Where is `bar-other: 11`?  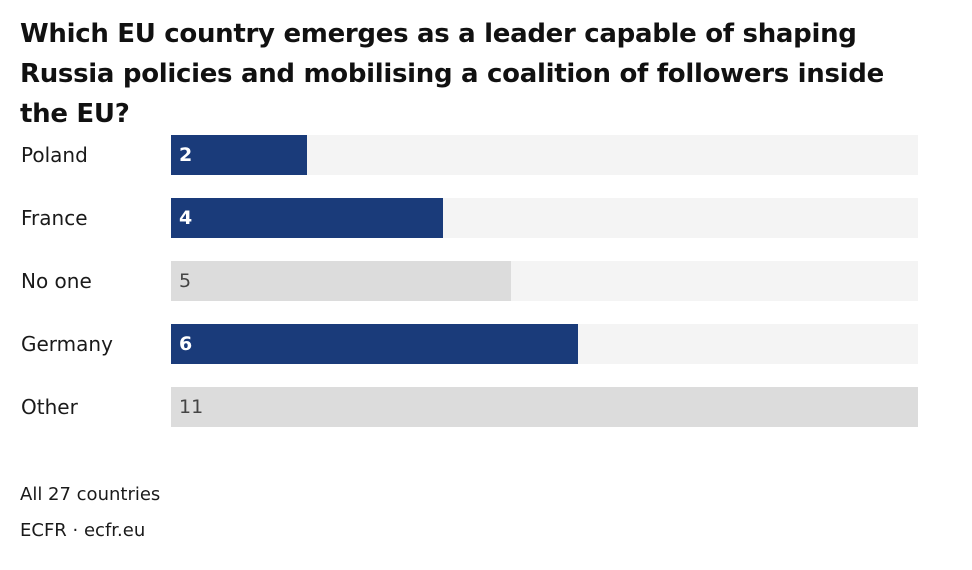 bar-other: 11 is located at coordinates (544, 407).